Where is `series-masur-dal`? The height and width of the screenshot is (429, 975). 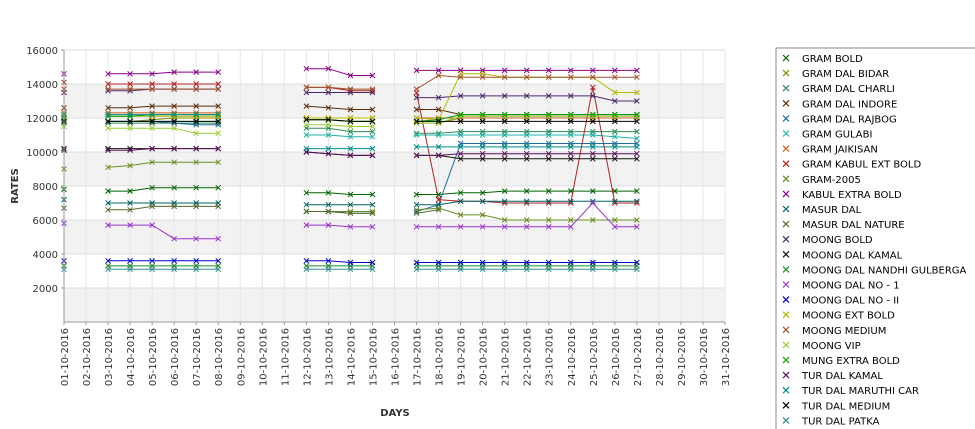
series-masur-dal is located at coordinates (350, 202).